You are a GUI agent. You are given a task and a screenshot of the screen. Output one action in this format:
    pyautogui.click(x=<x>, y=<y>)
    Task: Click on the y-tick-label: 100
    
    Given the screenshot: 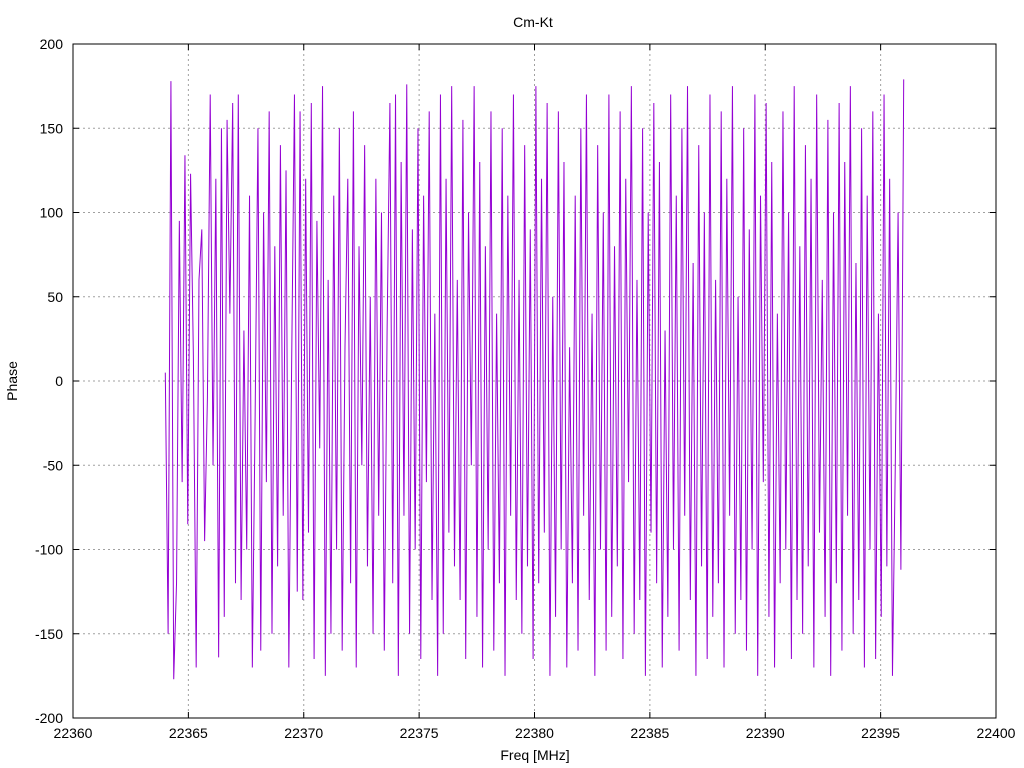 What is the action you would take?
    pyautogui.click(x=52, y=213)
    